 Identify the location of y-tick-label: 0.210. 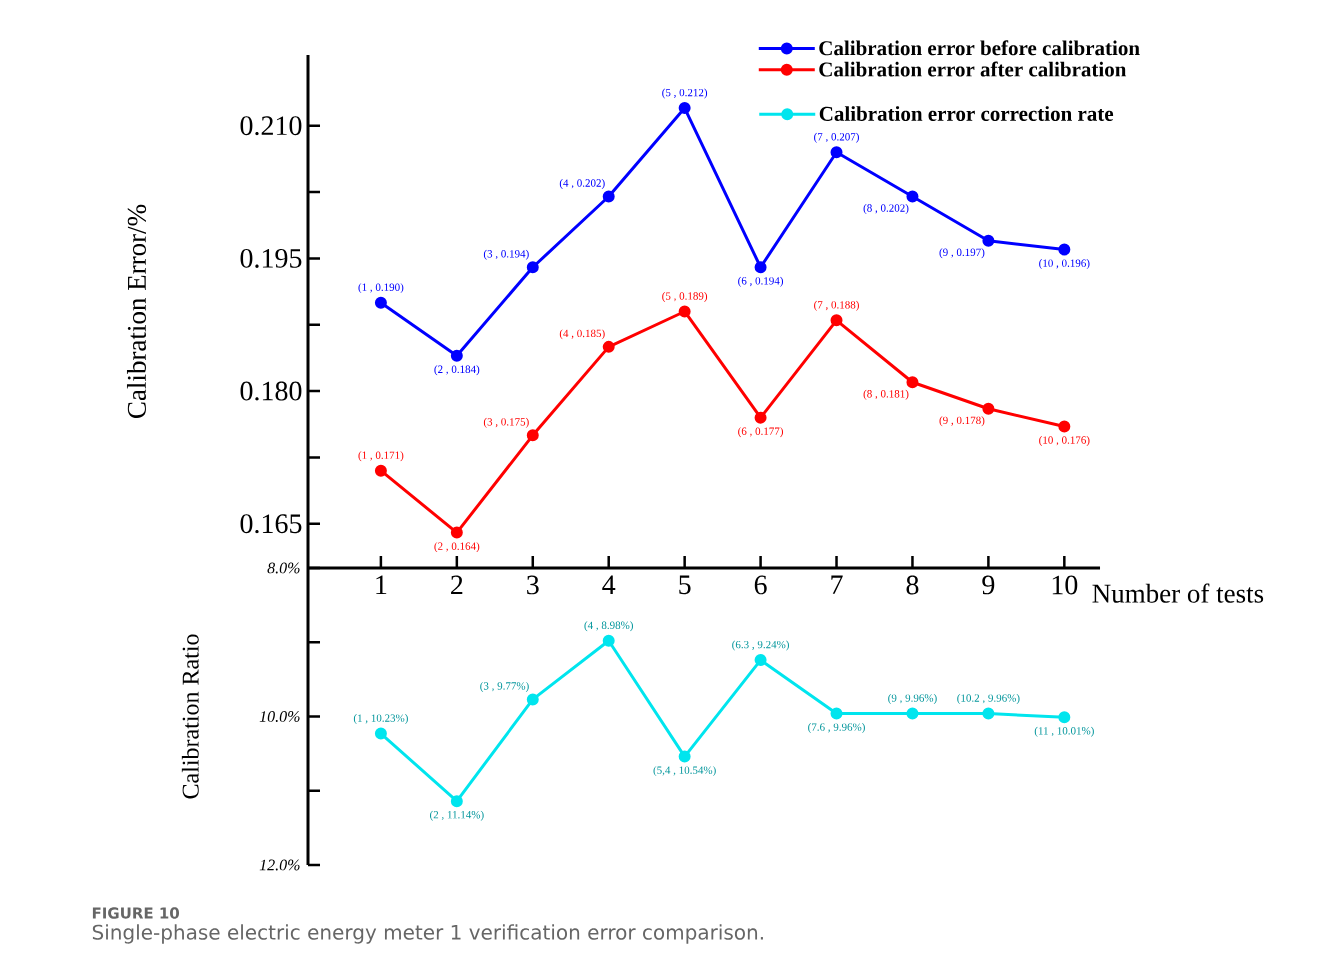
(271, 126).